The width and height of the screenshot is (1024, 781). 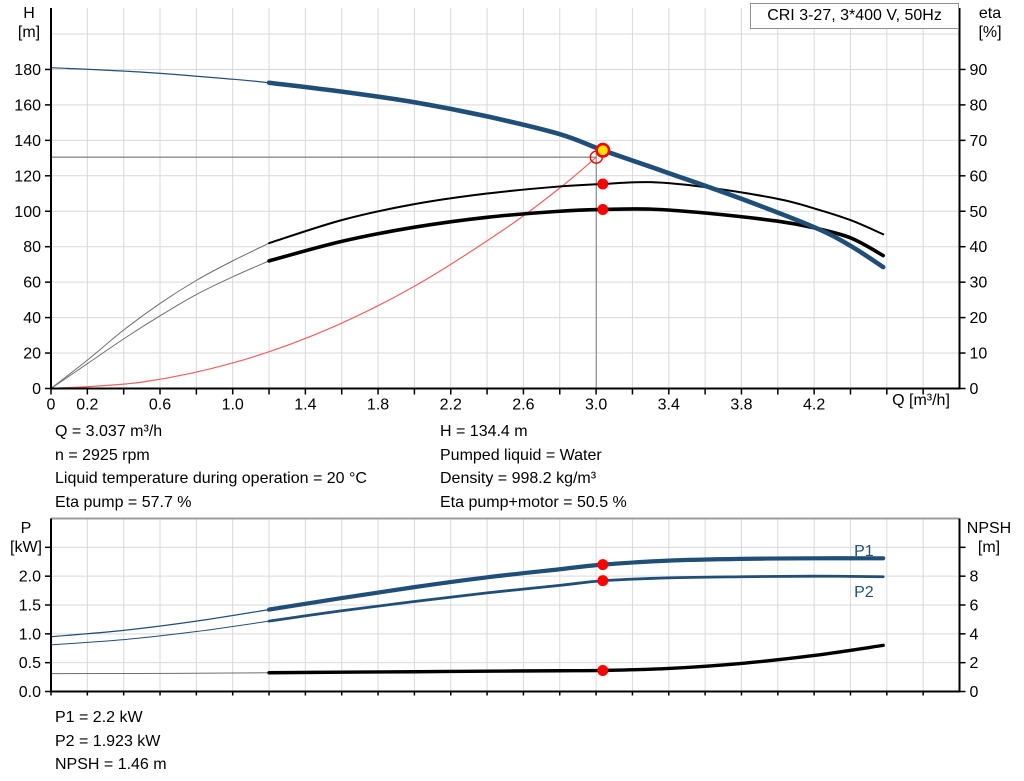 I want to click on bottom-right-axis-title: NPSH [m], so click(x=989, y=538).